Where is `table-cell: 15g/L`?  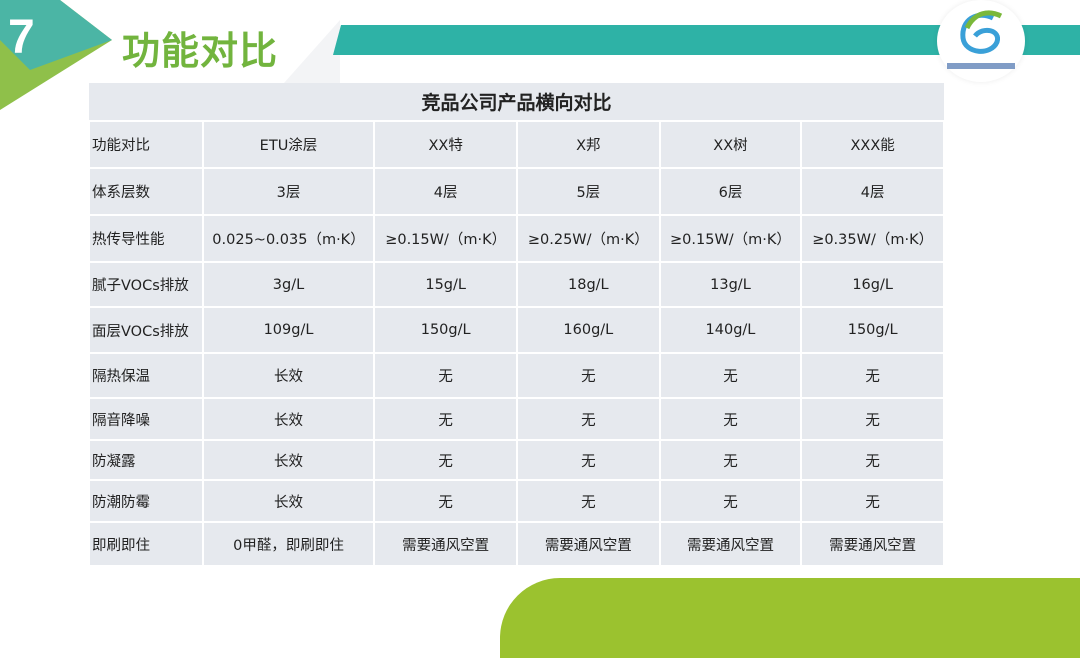 table-cell: 15g/L is located at coordinates (445, 284).